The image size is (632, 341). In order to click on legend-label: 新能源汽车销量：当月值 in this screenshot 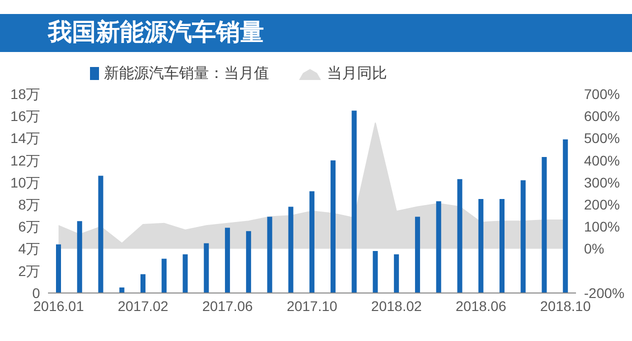, I will do `click(186, 73)`.